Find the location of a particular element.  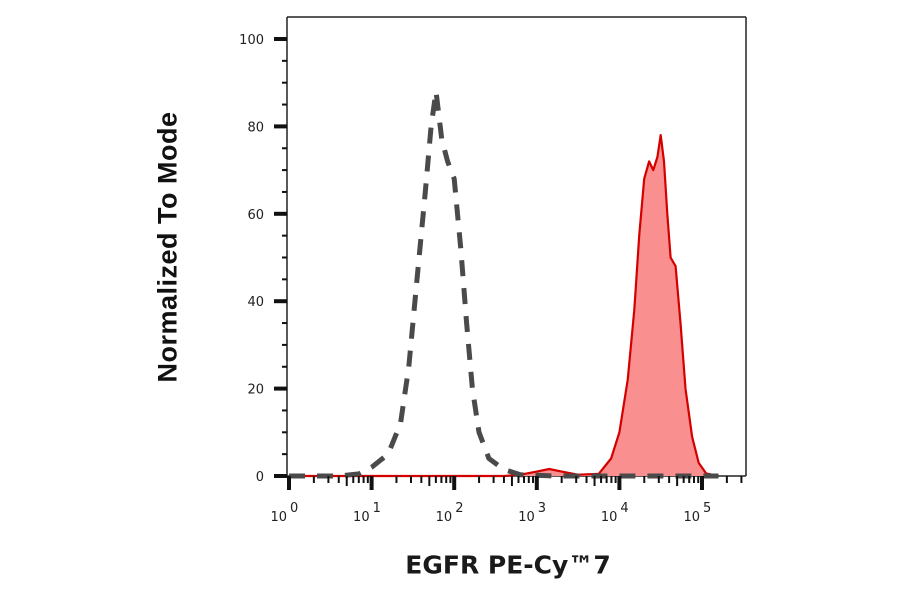

x-axis-label: EGFR PE-Cy™7 is located at coordinates (508, 565).